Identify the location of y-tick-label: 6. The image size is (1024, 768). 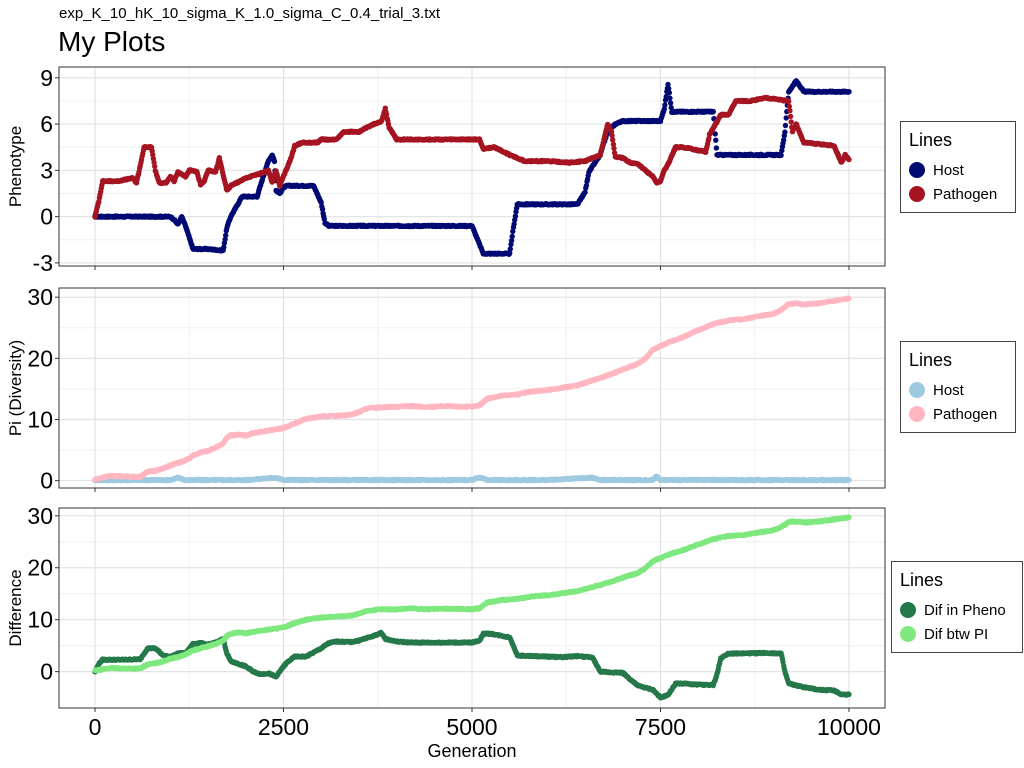
(46, 124).